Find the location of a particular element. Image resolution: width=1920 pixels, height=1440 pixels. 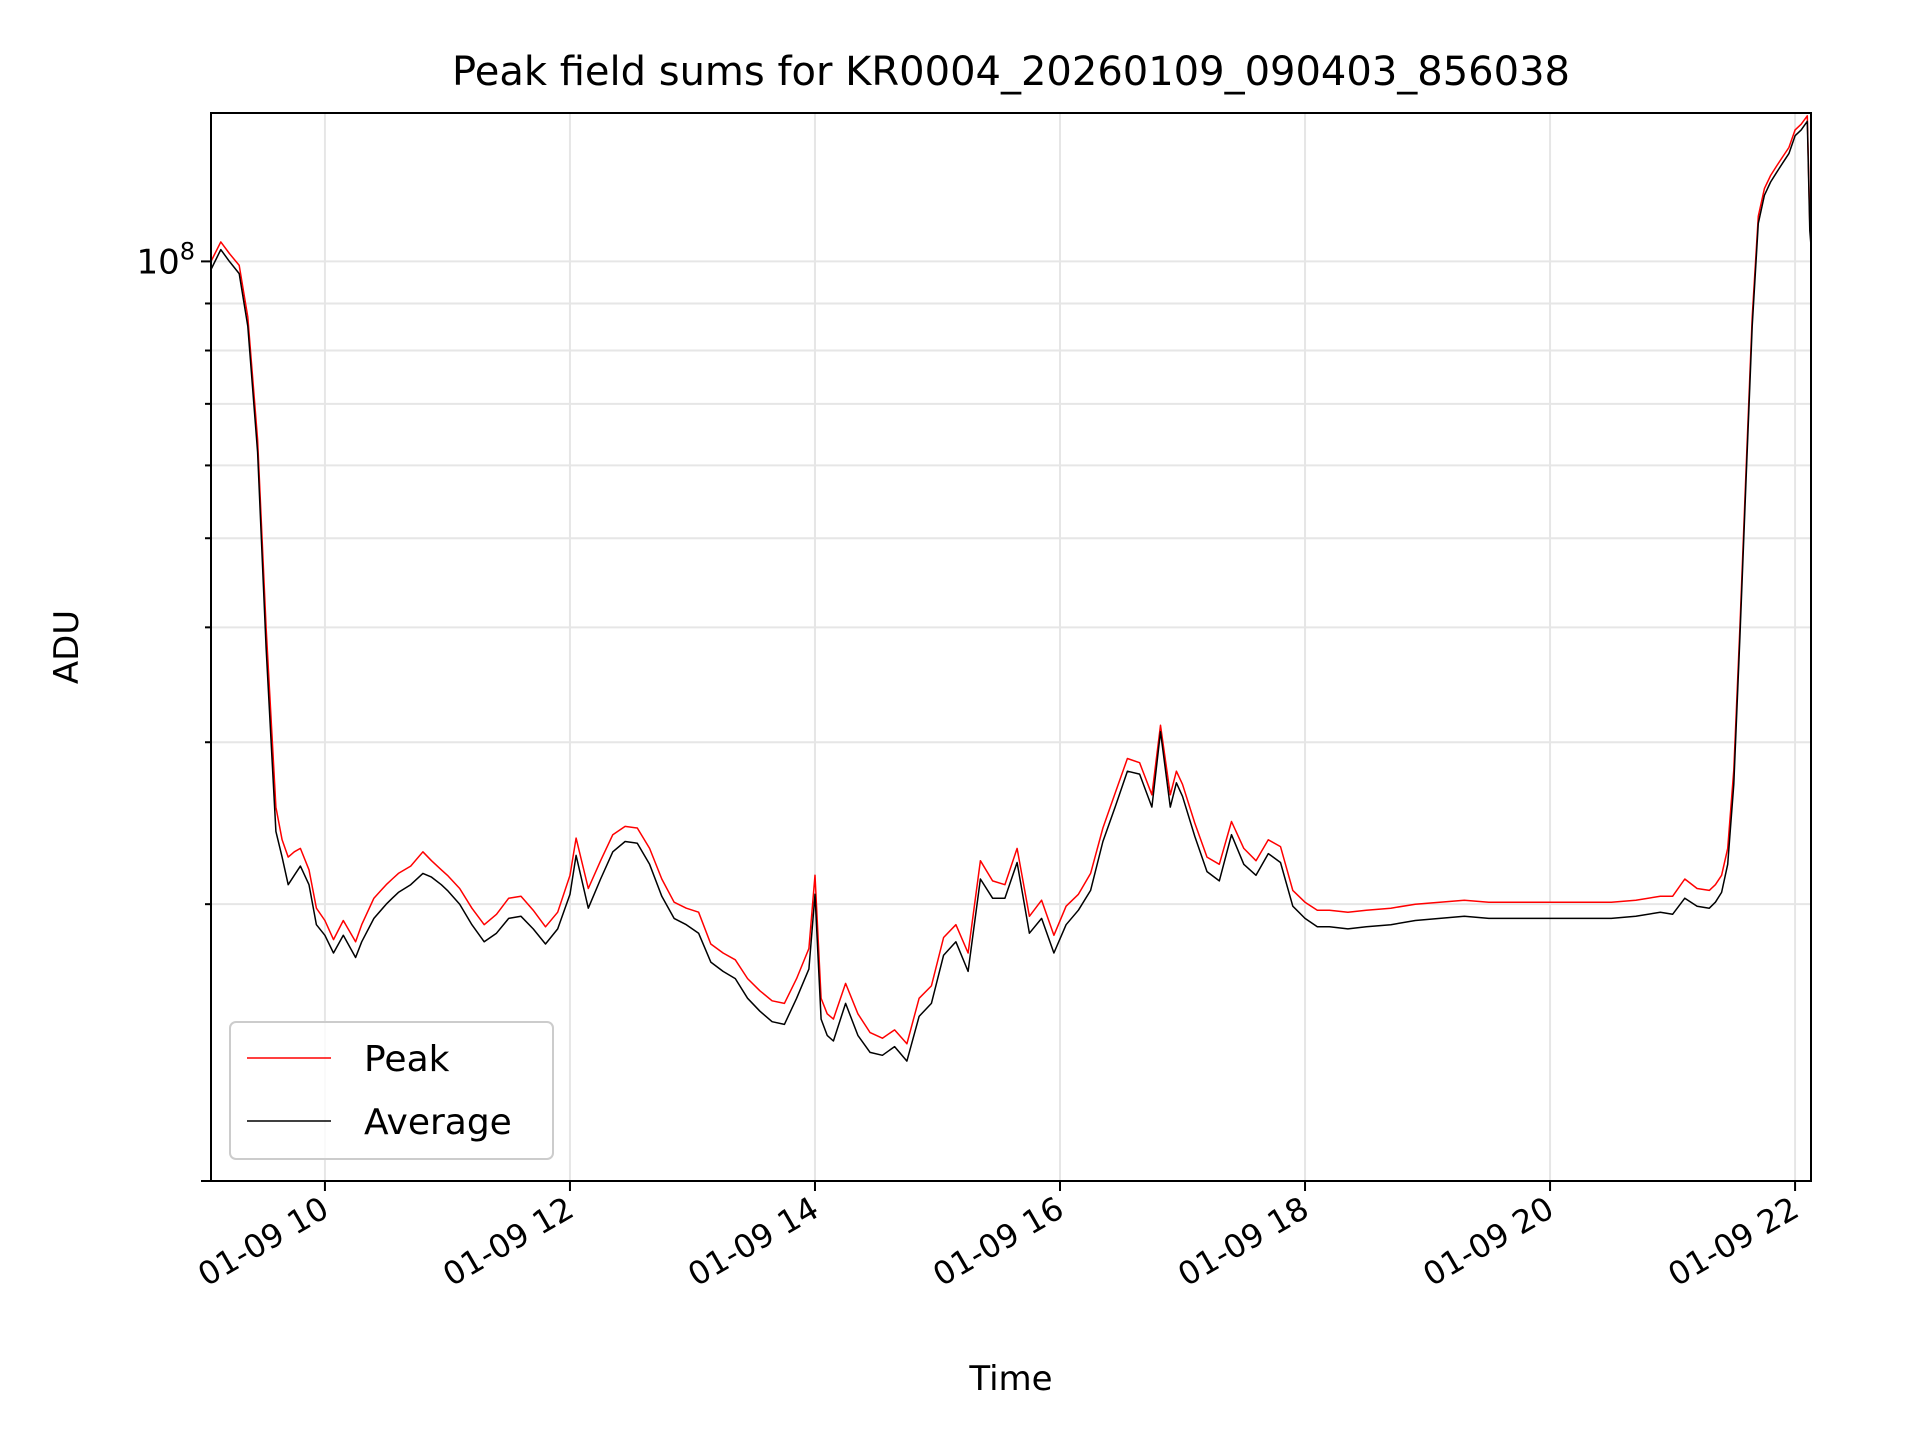

y-axis: 108 is located at coordinates (173, 709).